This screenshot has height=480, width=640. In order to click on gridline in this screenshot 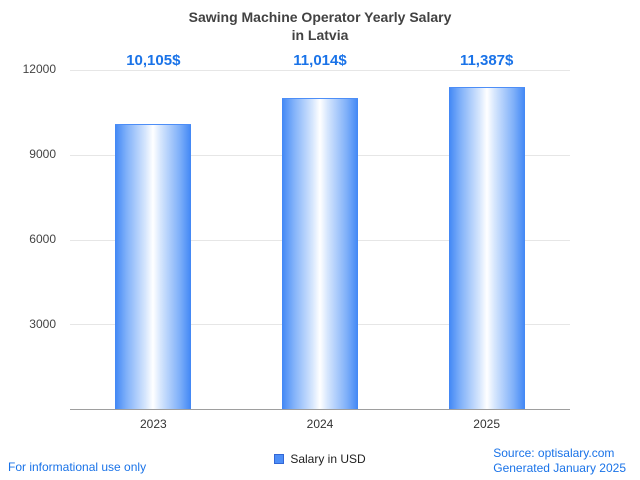, I will do `click(320, 70)`.